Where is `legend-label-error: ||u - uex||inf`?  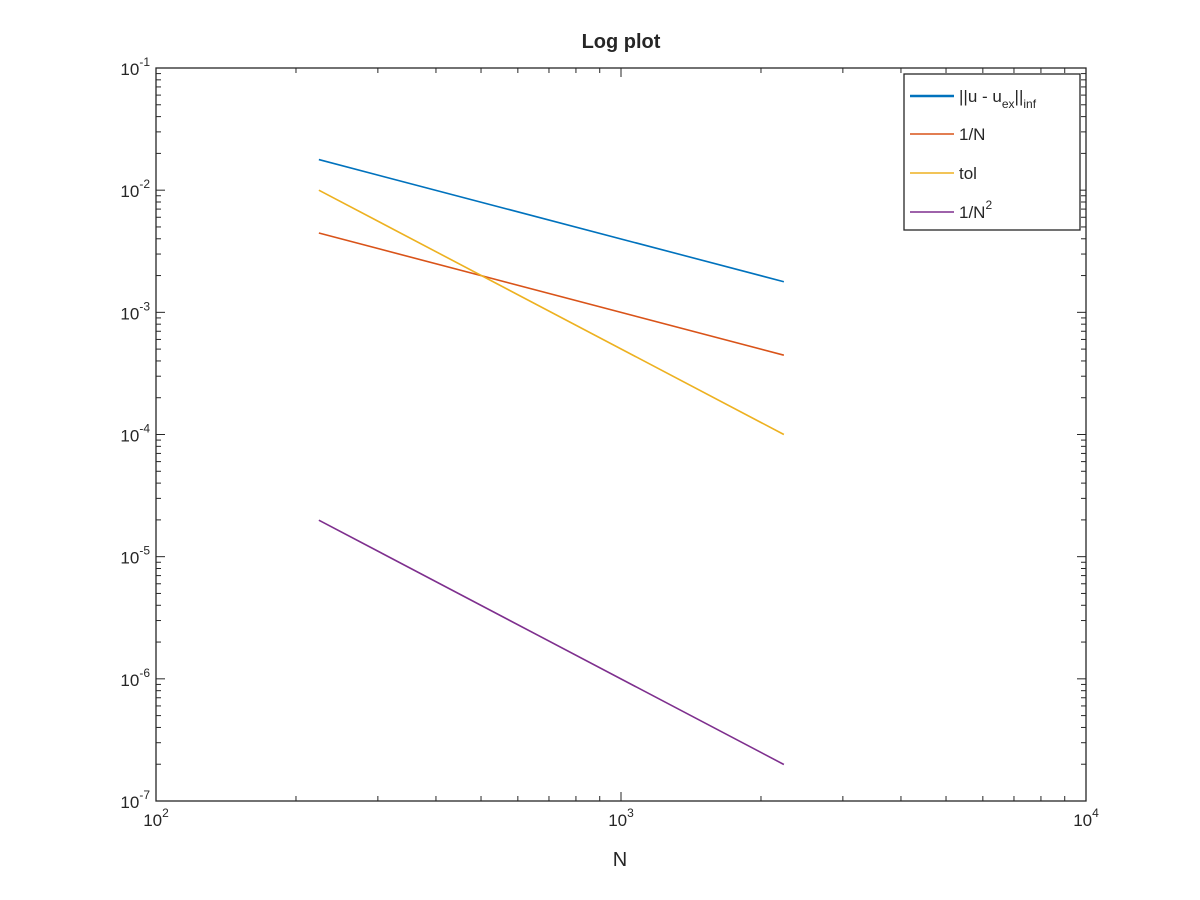
legend-label-error: ||u - uex||inf is located at coordinates (998, 99).